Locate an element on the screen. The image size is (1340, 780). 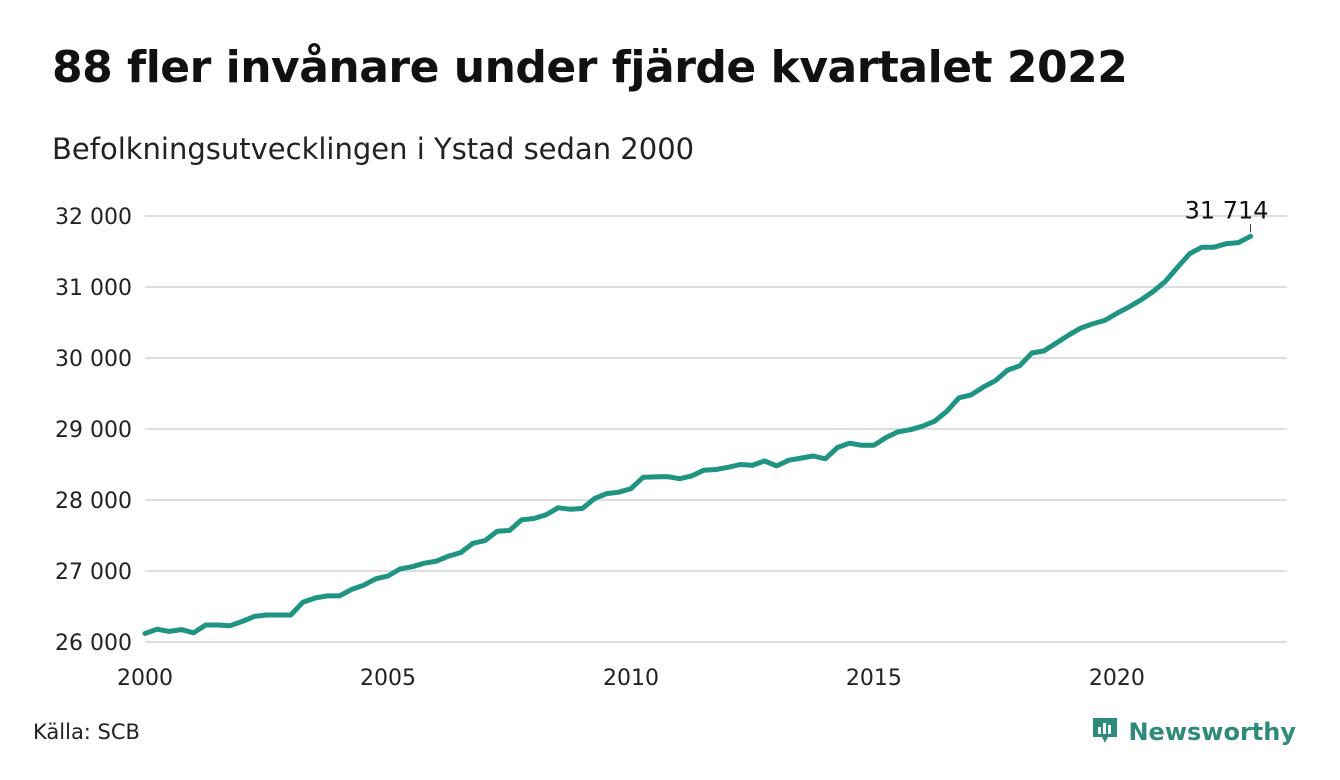
x-axis: 2000 2005 2010 2015 2020 is located at coordinates (631, 678).